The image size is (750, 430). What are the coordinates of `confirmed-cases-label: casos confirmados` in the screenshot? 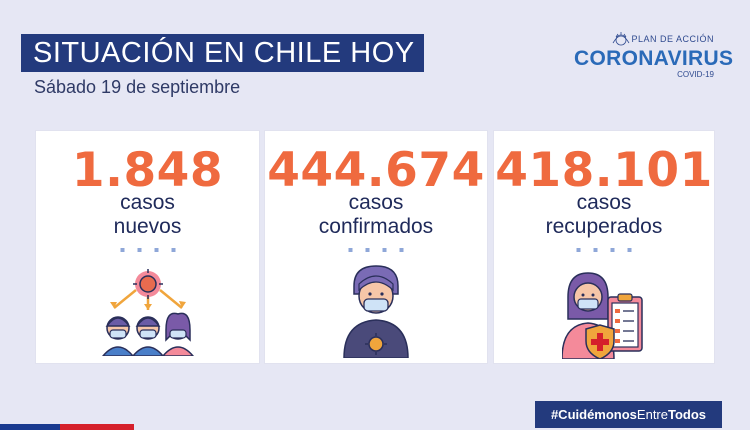 It's located at (376, 215).